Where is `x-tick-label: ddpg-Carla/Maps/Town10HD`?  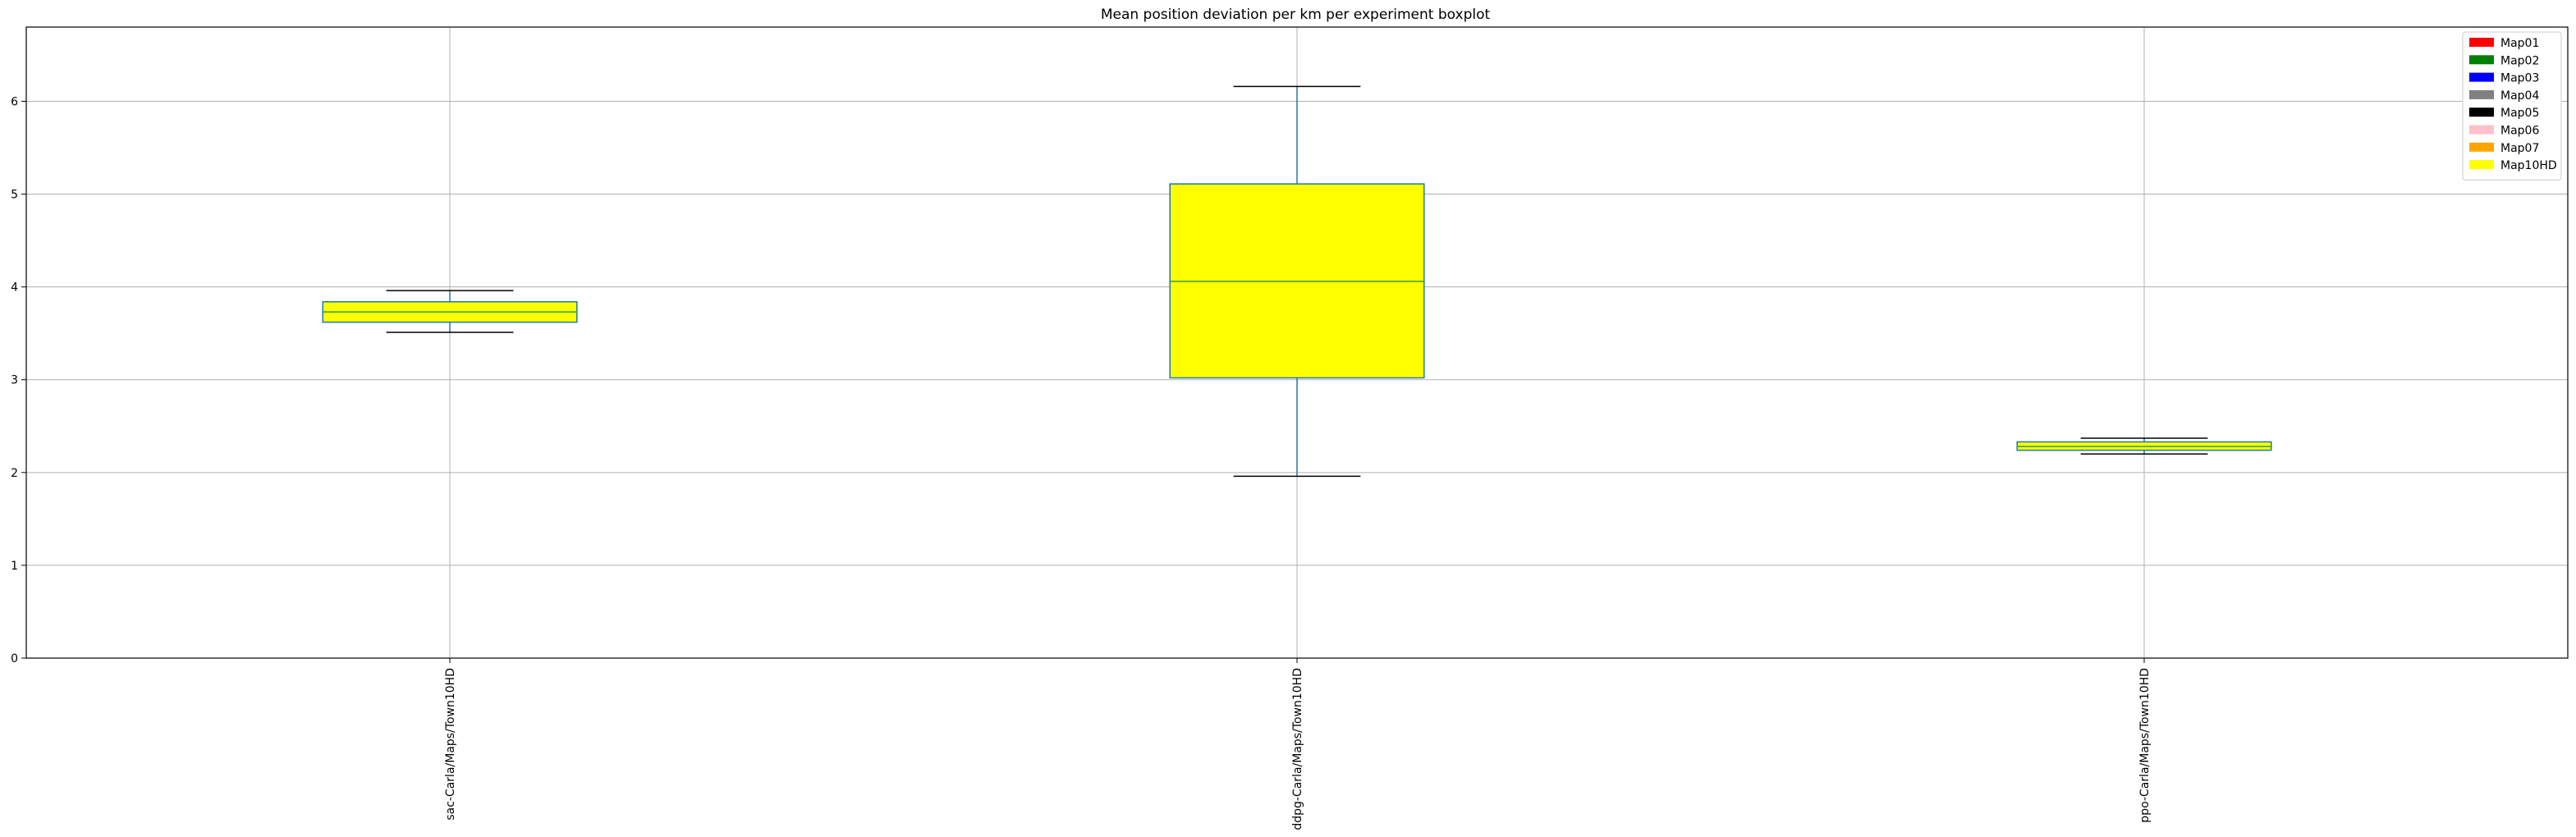
x-tick-label: ddpg-Carla/Maps/Town10HD is located at coordinates (1298, 749).